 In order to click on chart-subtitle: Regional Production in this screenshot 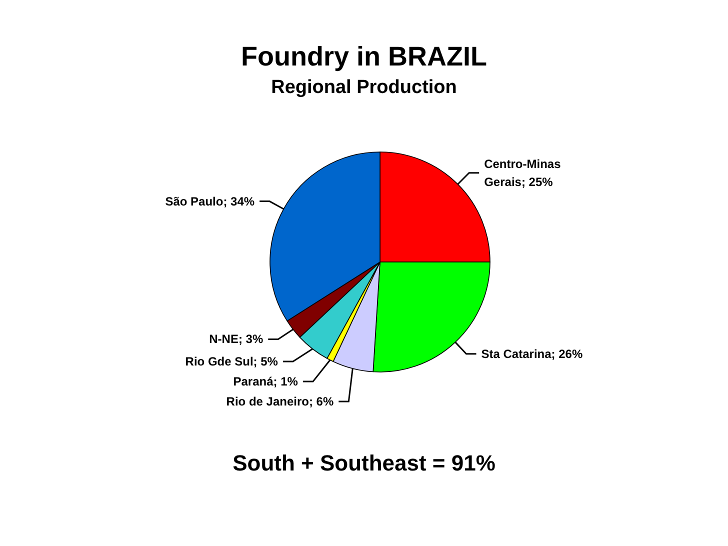, I will do `click(364, 87)`.